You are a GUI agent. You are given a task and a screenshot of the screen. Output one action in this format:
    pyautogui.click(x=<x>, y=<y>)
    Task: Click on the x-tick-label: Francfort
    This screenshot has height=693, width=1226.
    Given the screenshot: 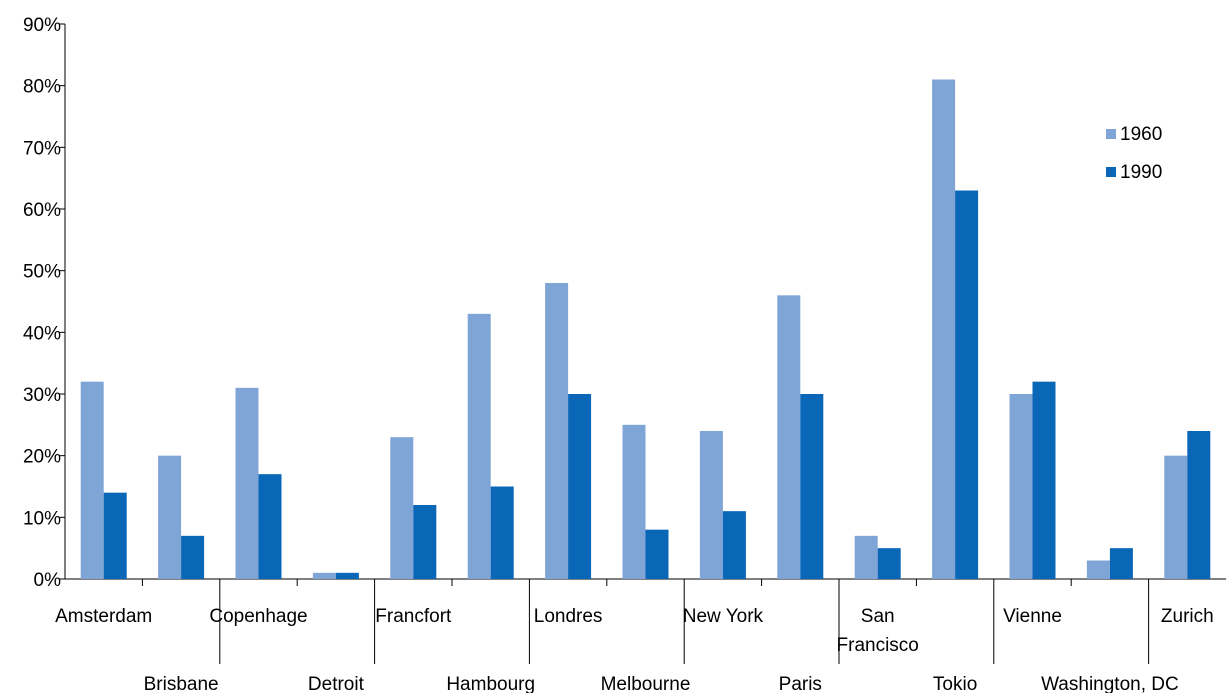 What is the action you would take?
    pyautogui.click(x=413, y=616)
    